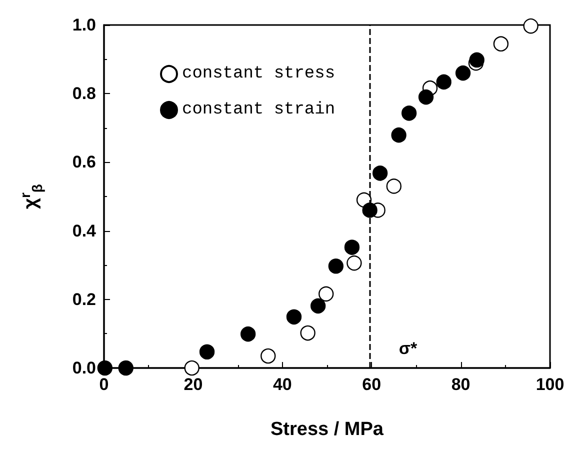 The image size is (573, 465). Describe the element at coordinates (84, 299) in the screenshot. I see `y-tick-label: 0.2` at that location.